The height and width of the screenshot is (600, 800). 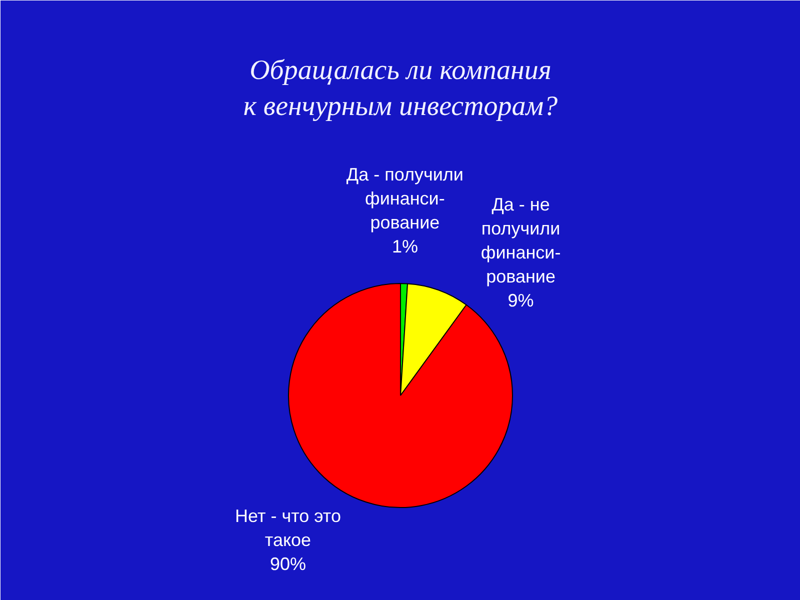 I want to click on data-label: 90%, so click(x=288, y=564).